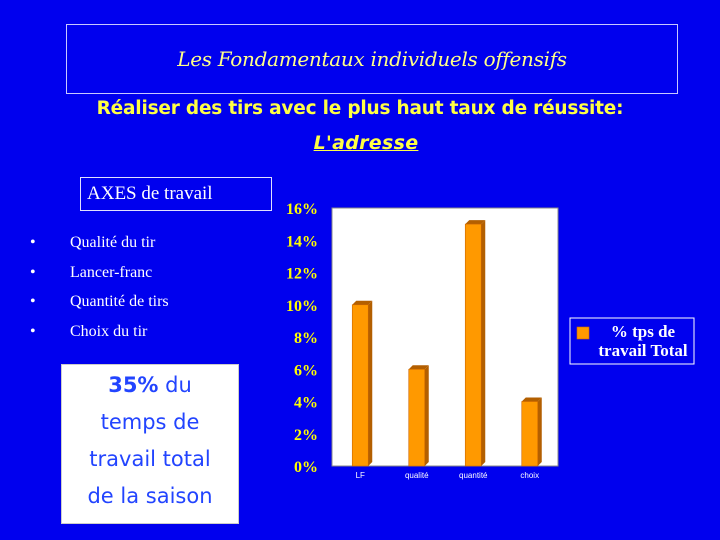 Image resolution: width=720 pixels, height=540 pixels. I want to click on list-item: • Qualité du tir, so click(95, 243).